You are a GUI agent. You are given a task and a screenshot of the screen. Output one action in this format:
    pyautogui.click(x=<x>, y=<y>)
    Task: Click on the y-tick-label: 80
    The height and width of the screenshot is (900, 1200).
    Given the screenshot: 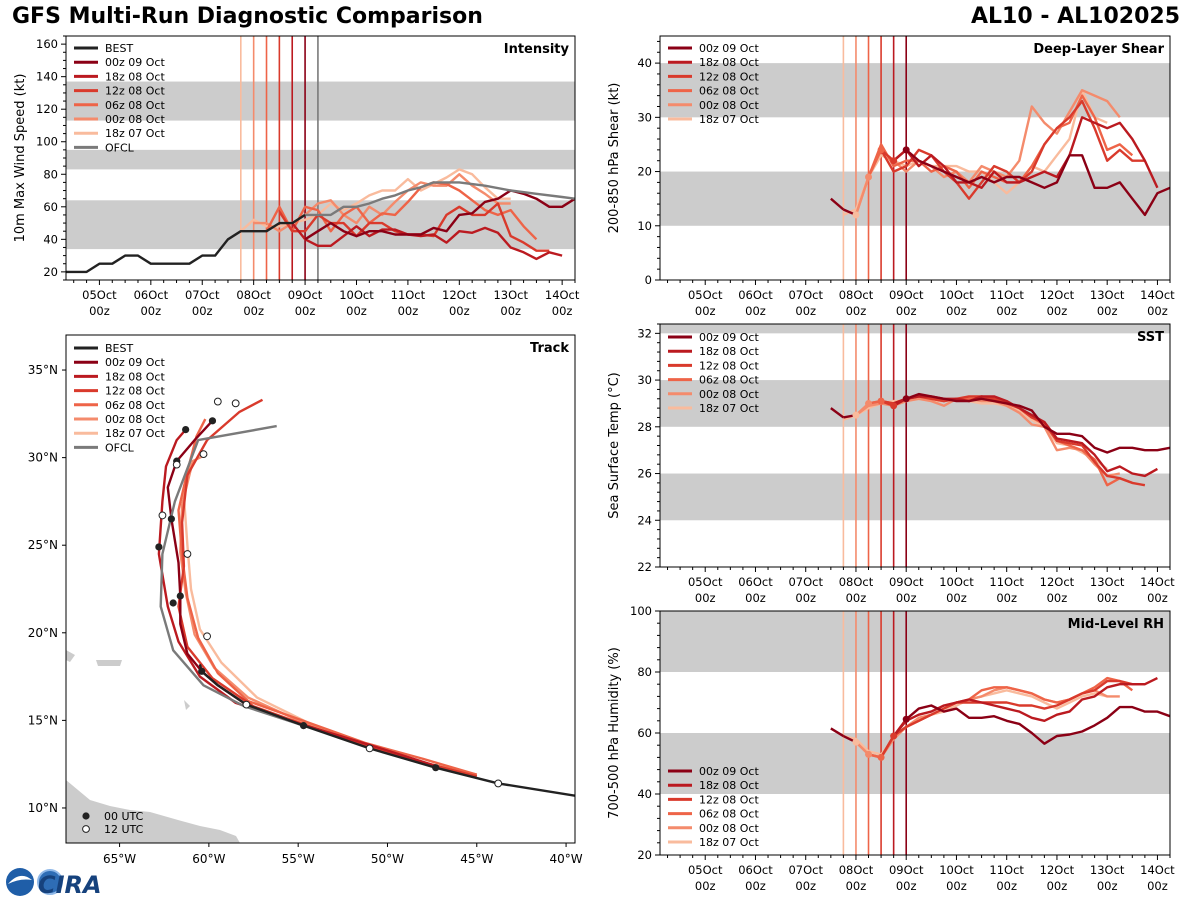 What is the action you would take?
    pyautogui.click(x=50, y=174)
    